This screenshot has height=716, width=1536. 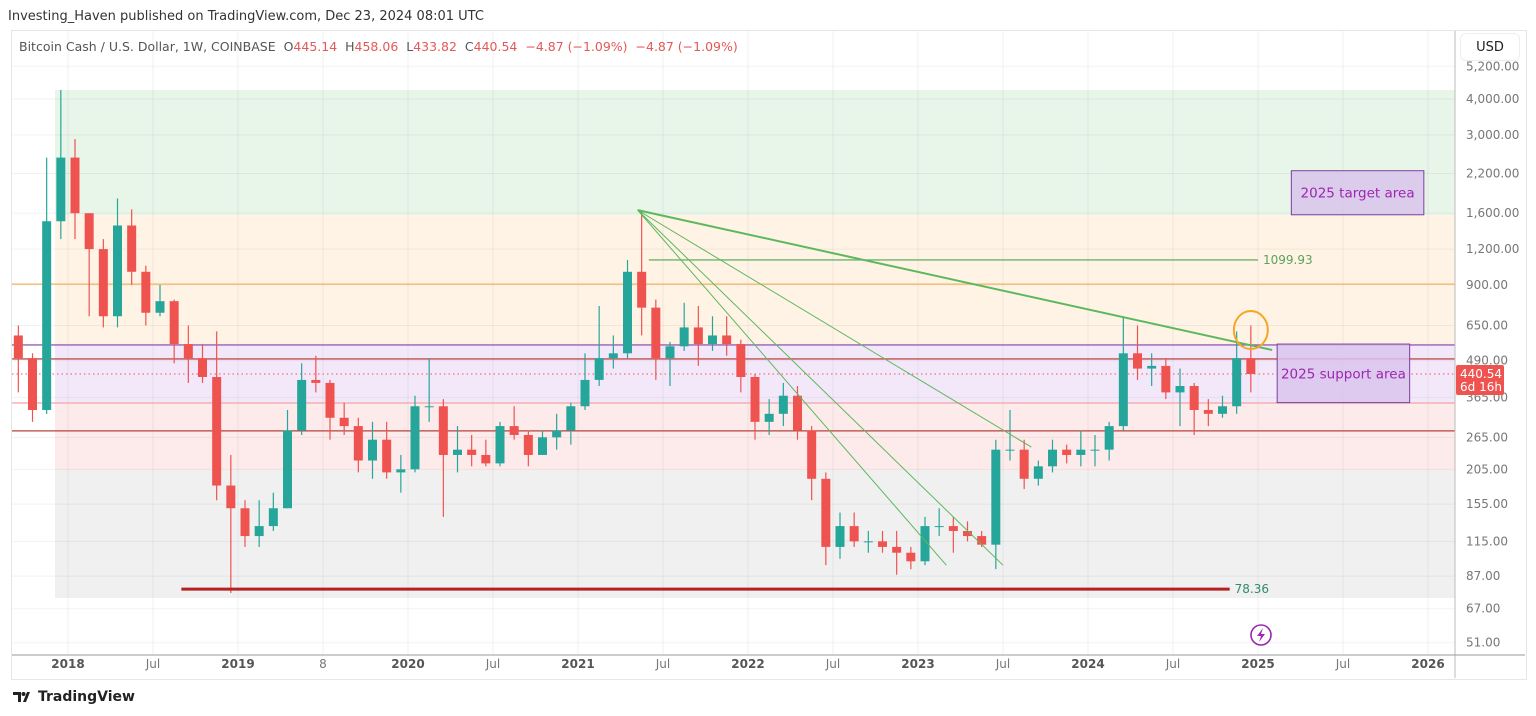 What do you see at coordinates (747, 664) in the screenshot?
I see `time-tick-label: 2022` at bounding box center [747, 664].